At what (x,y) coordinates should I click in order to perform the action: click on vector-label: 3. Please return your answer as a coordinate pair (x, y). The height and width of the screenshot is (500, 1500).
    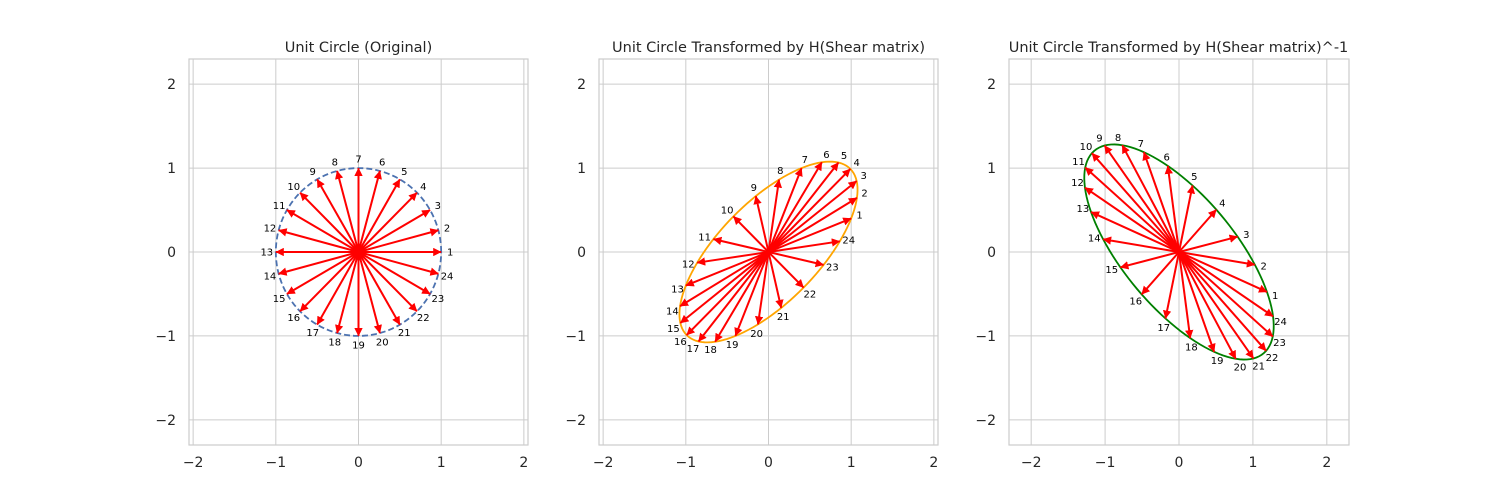
    Looking at the image, I should click on (863, 176).